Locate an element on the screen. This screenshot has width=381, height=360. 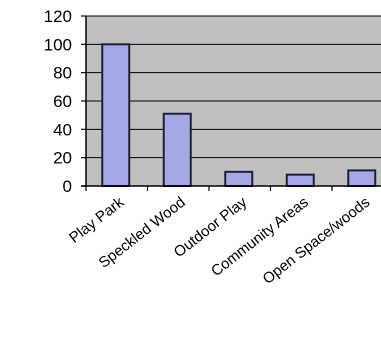
y-tick-label: 100 is located at coordinates (58, 44).